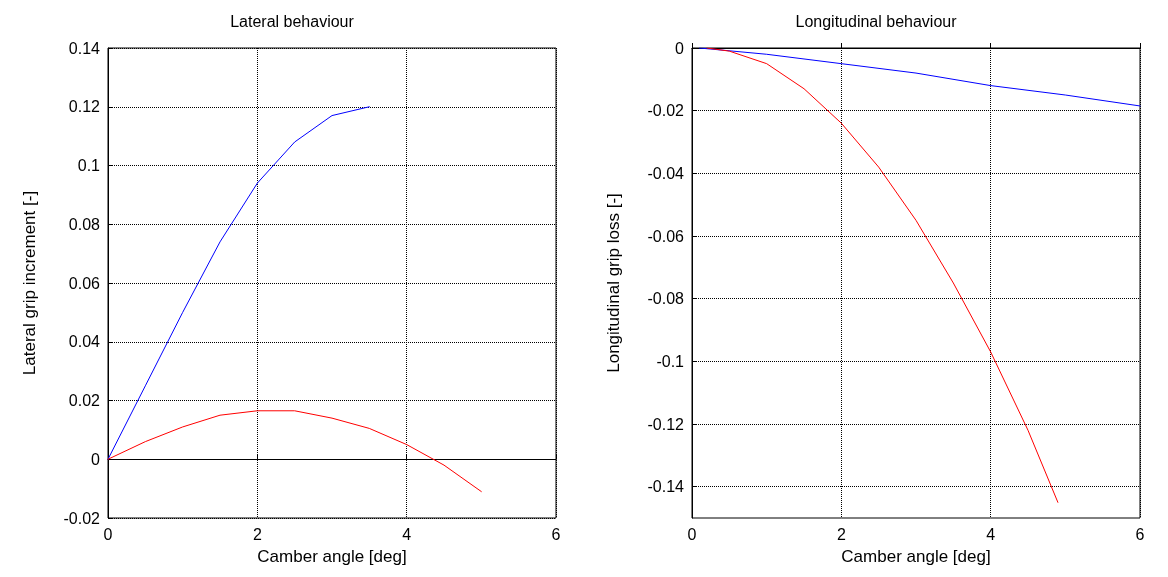 This screenshot has height=577, width=1168. Describe the element at coordinates (84, 342) in the screenshot. I see `y-tick-label: 0.04` at that location.